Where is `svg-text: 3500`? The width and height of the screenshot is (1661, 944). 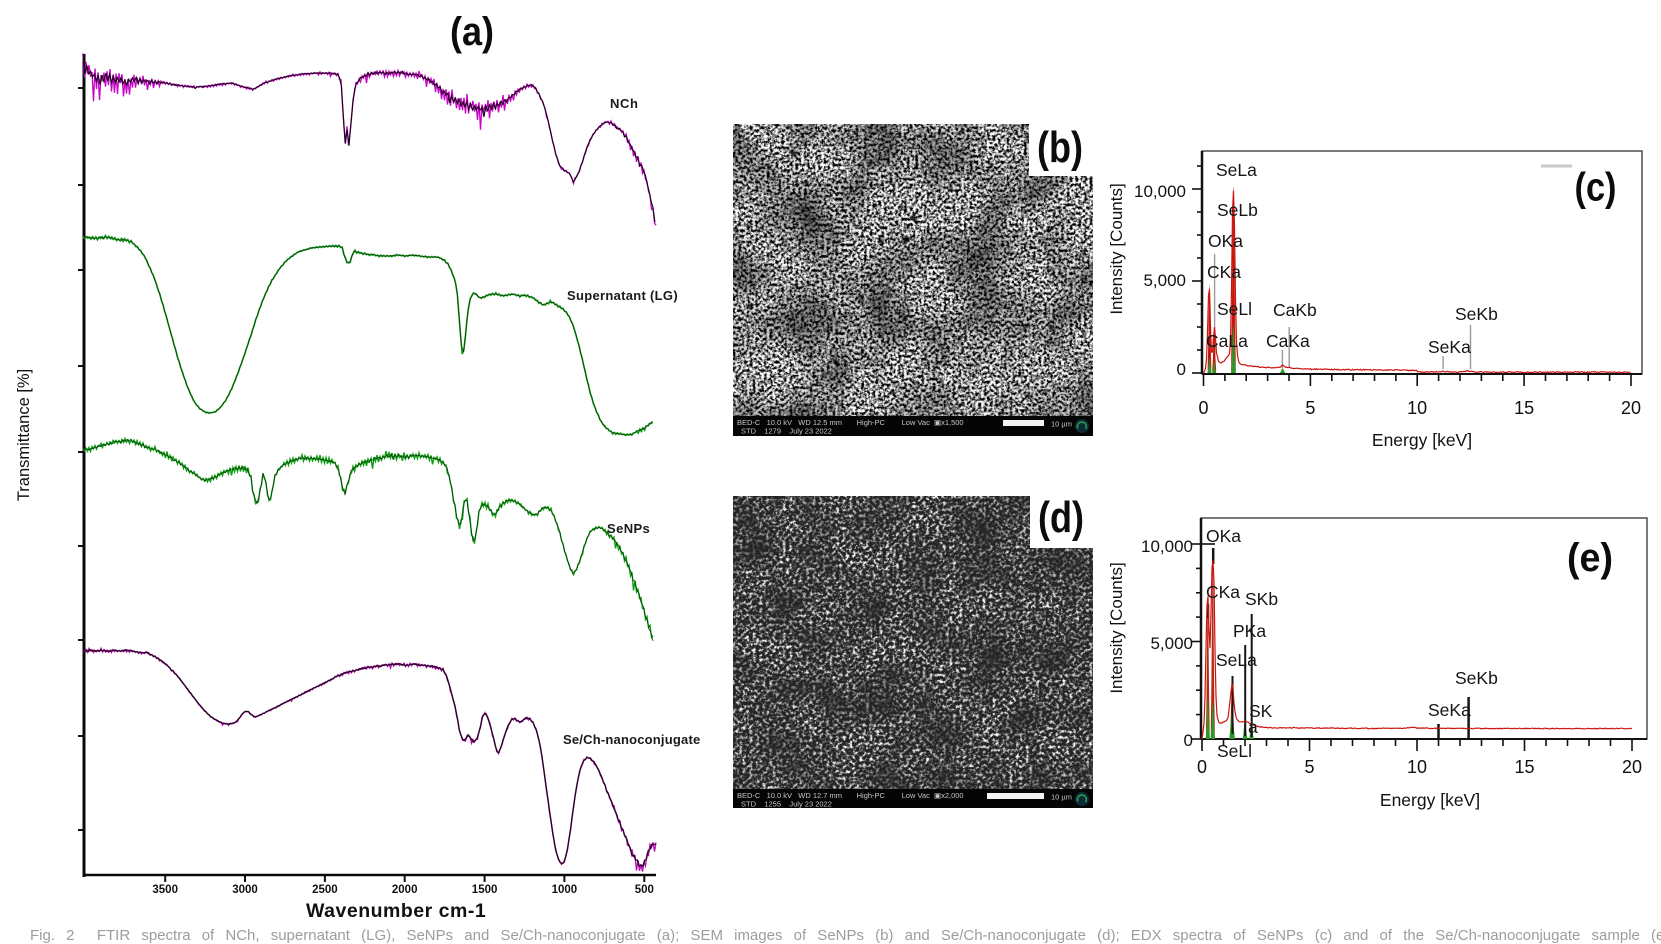
svg-text: 3500 is located at coordinates (165, 890).